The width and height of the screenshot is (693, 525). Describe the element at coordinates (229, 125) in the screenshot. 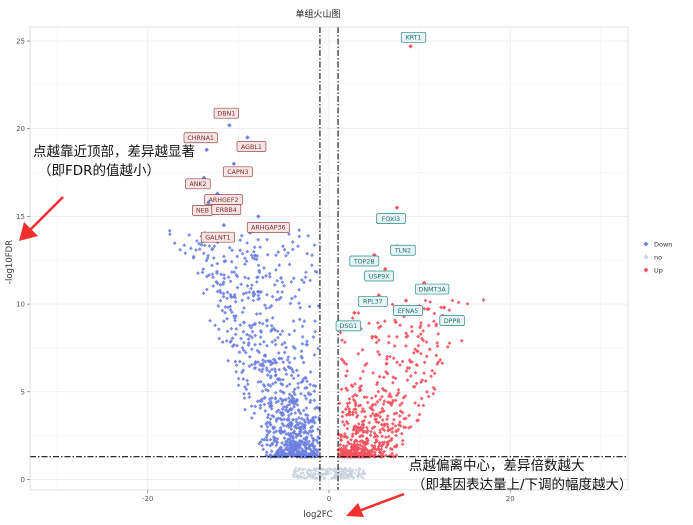

I see `point-dbn1` at that location.